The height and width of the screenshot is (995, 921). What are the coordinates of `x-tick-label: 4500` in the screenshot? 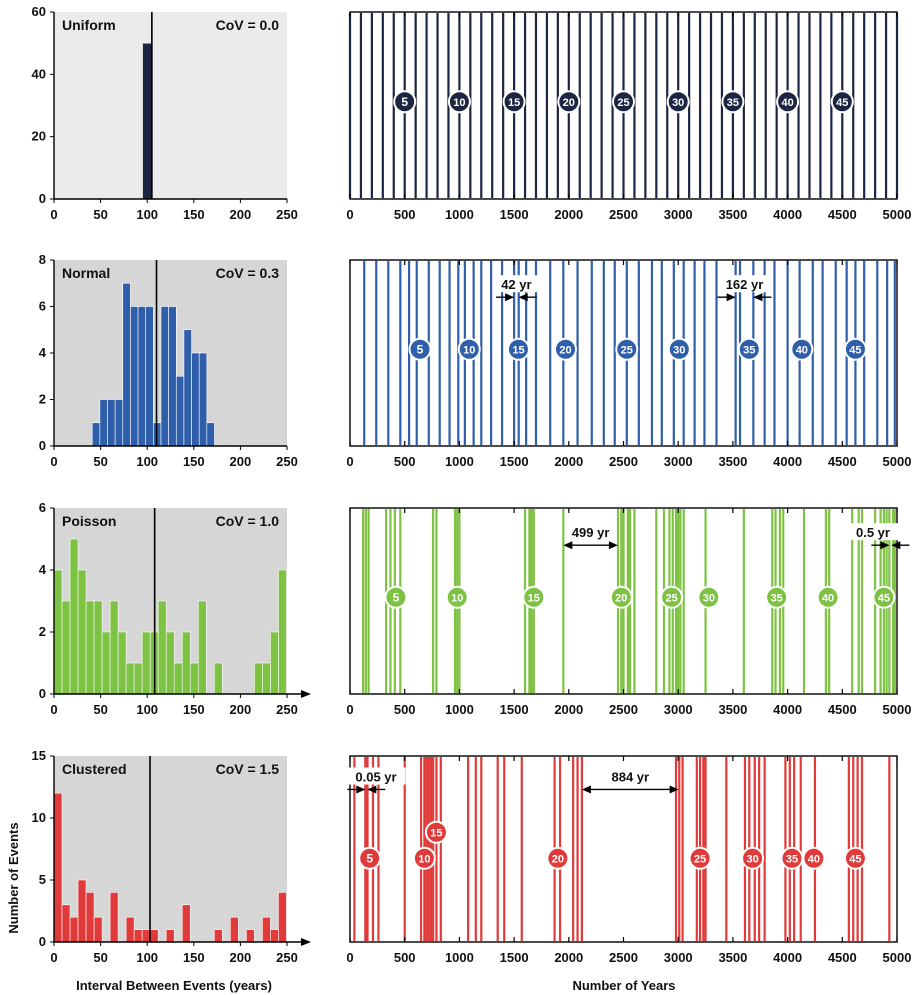 It's located at (842, 461).